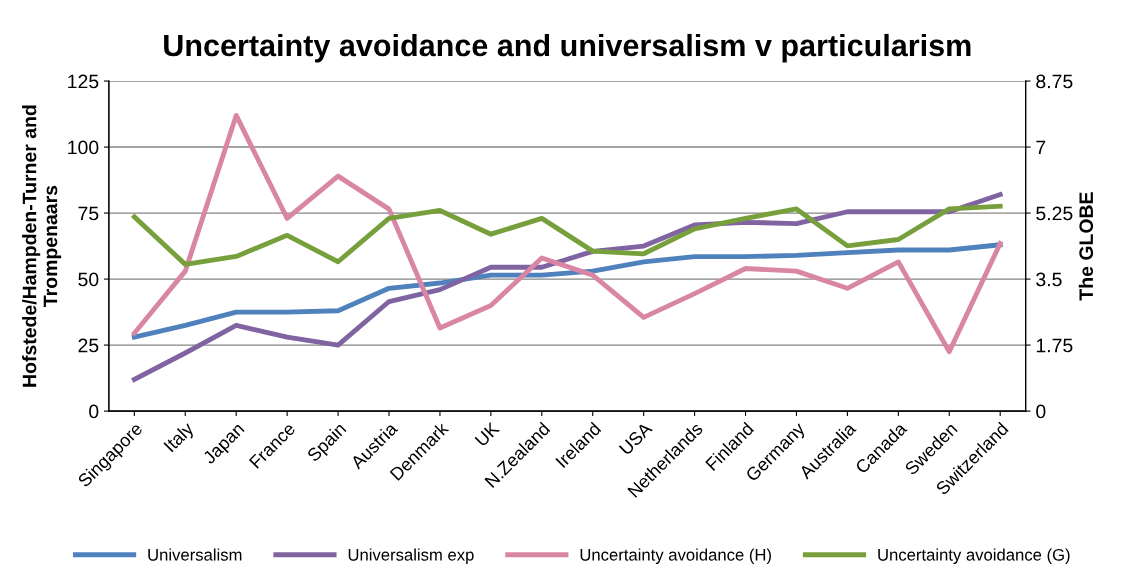 This screenshot has height=579, width=1146. Describe the element at coordinates (83, 81) in the screenshot. I see `y-tick-label: 125` at that location.